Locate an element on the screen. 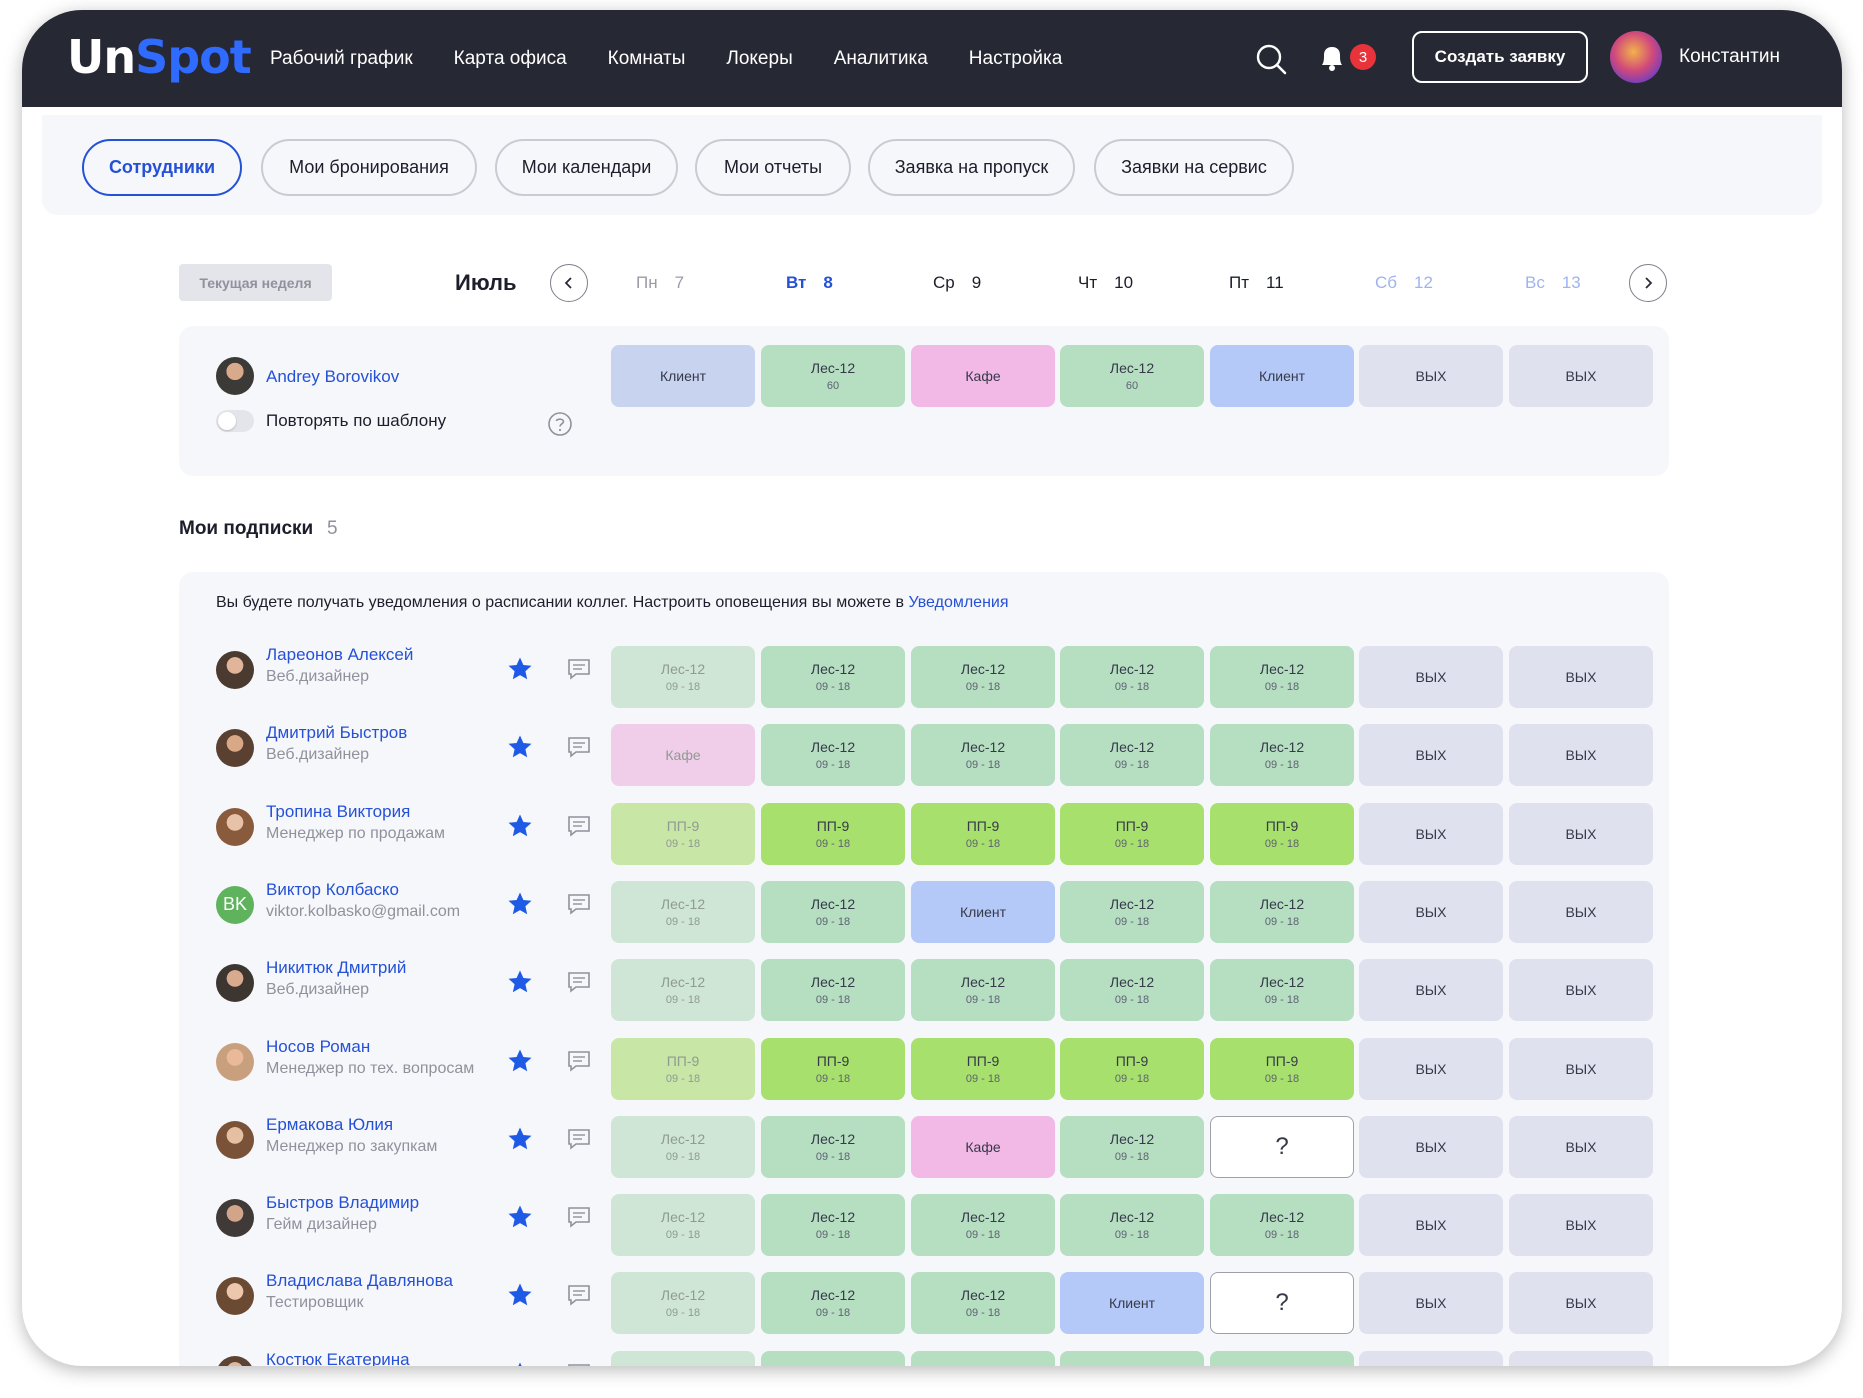 The width and height of the screenshot is (1863, 1398). user-avatar is located at coordinates (1636, 57).